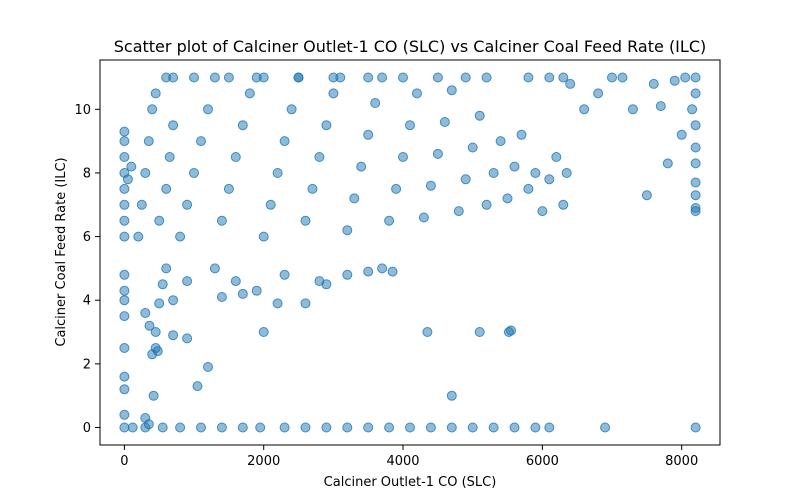 The width and height of the screenshot is (800, 500). I want to click on x-tick-label-2000: 2000, so click(263, 461).